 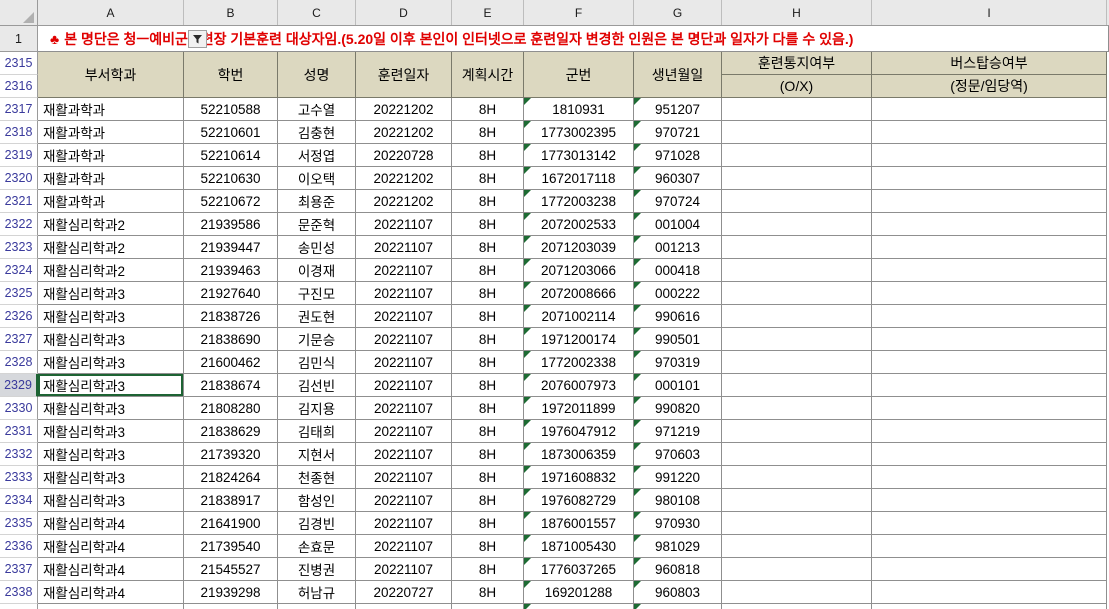 I want to click on cell-C2317: 고수열, so click(x=317, y=109).